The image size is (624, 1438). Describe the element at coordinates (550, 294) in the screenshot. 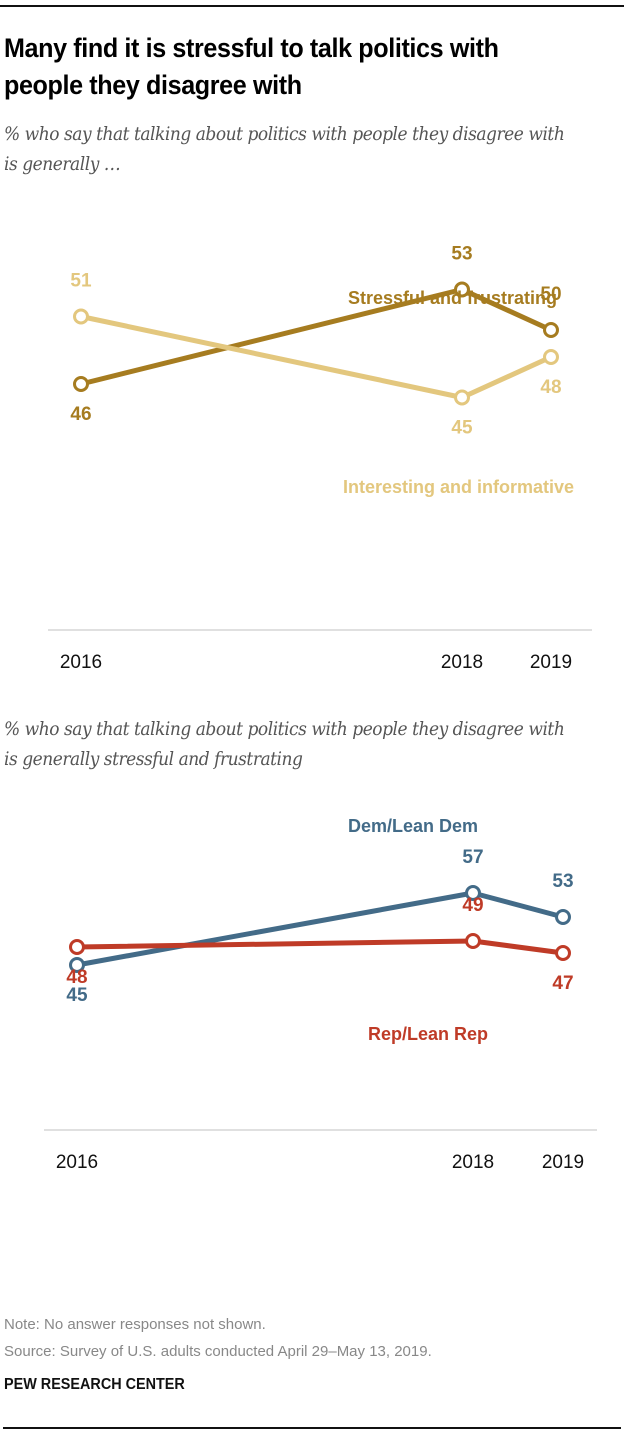

I see `data-label: 50` at that location.